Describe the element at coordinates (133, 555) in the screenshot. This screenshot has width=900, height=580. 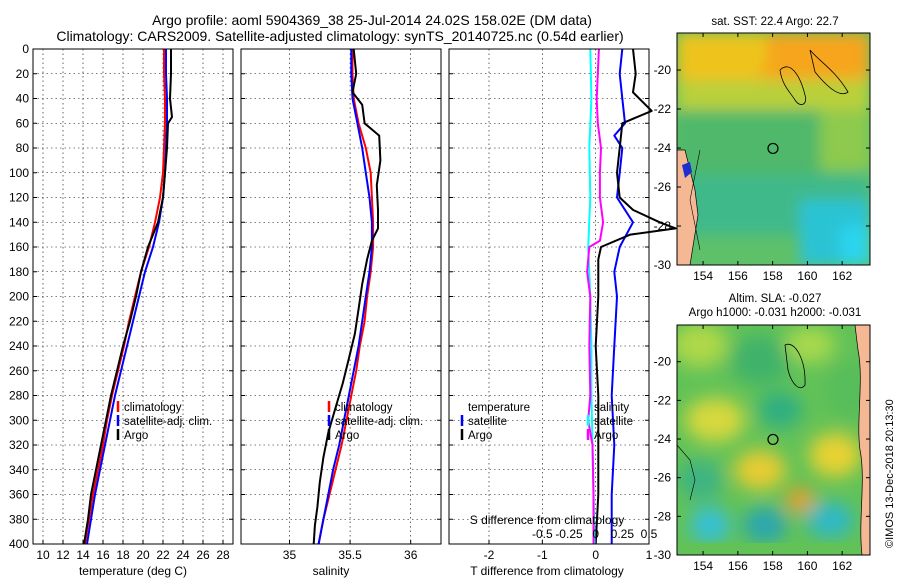
I see `temperature-x-ticks: 10 12 14 16 18 20 22 24 26 28` at that location.